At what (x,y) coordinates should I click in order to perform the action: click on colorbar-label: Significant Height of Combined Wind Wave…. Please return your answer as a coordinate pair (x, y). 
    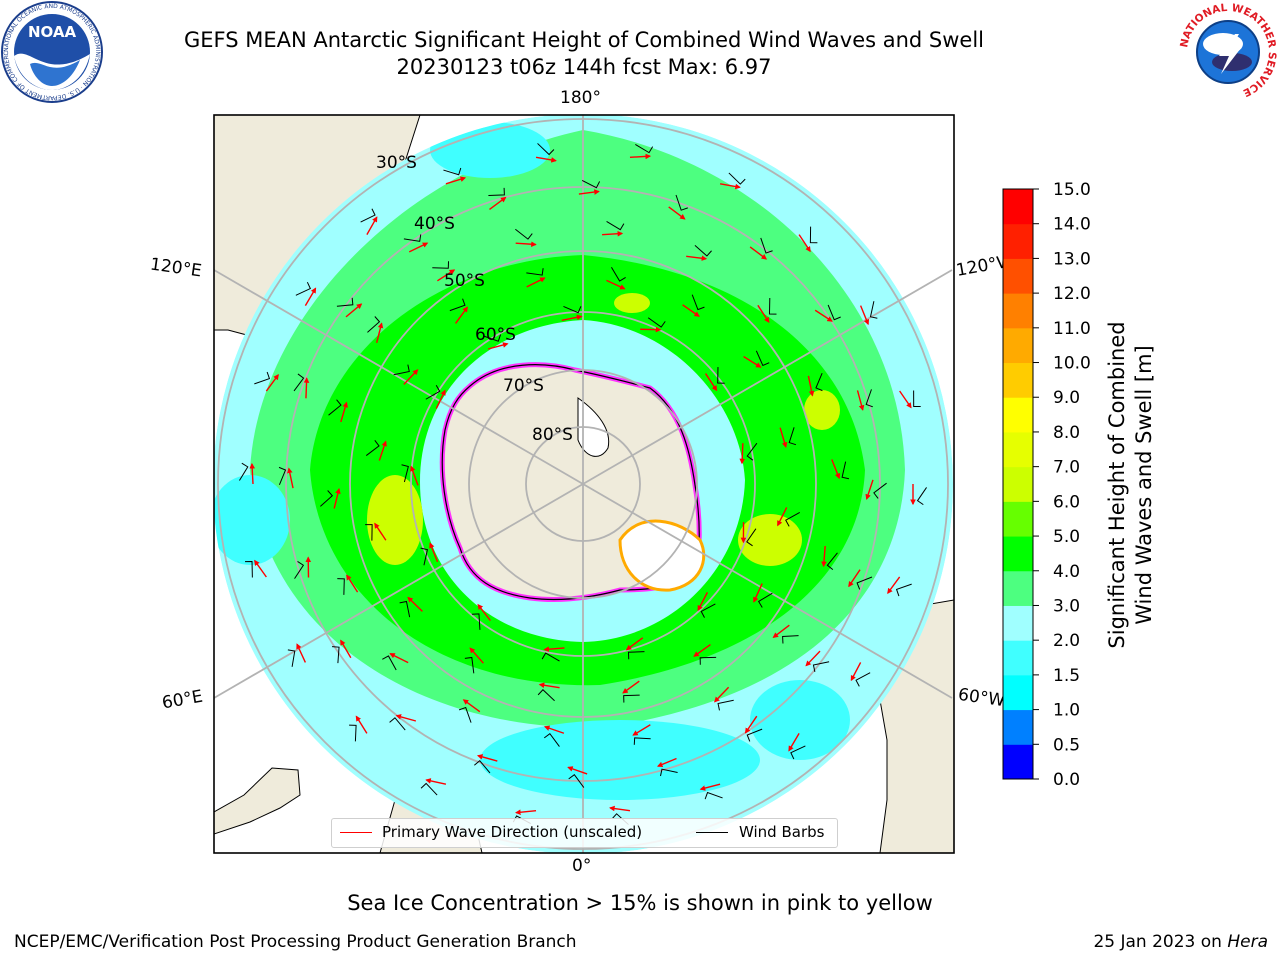
    Looking at the image, I should click on (1131, 484).